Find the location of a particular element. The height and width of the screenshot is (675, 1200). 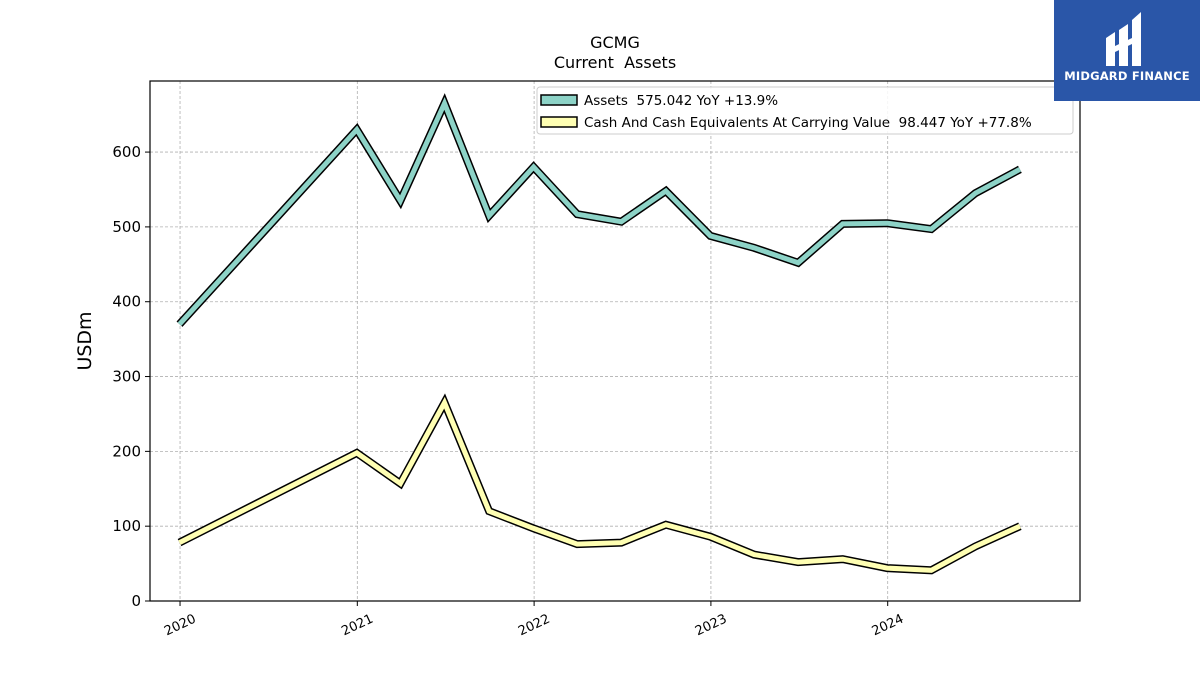

x-tick-label: 2020 is located at coordinates (180, 626).